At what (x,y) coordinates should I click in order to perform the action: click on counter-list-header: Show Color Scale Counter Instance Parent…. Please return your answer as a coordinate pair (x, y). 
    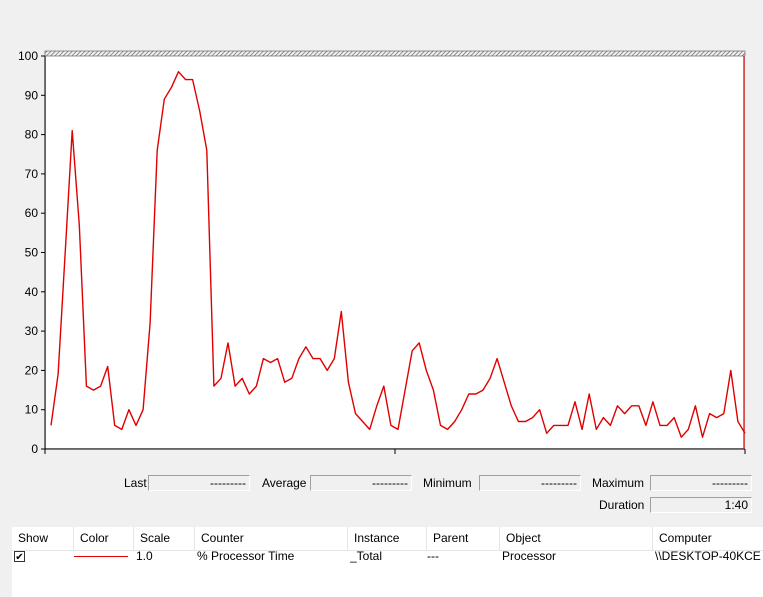
    Looking at the image, I should click on (387, 539).